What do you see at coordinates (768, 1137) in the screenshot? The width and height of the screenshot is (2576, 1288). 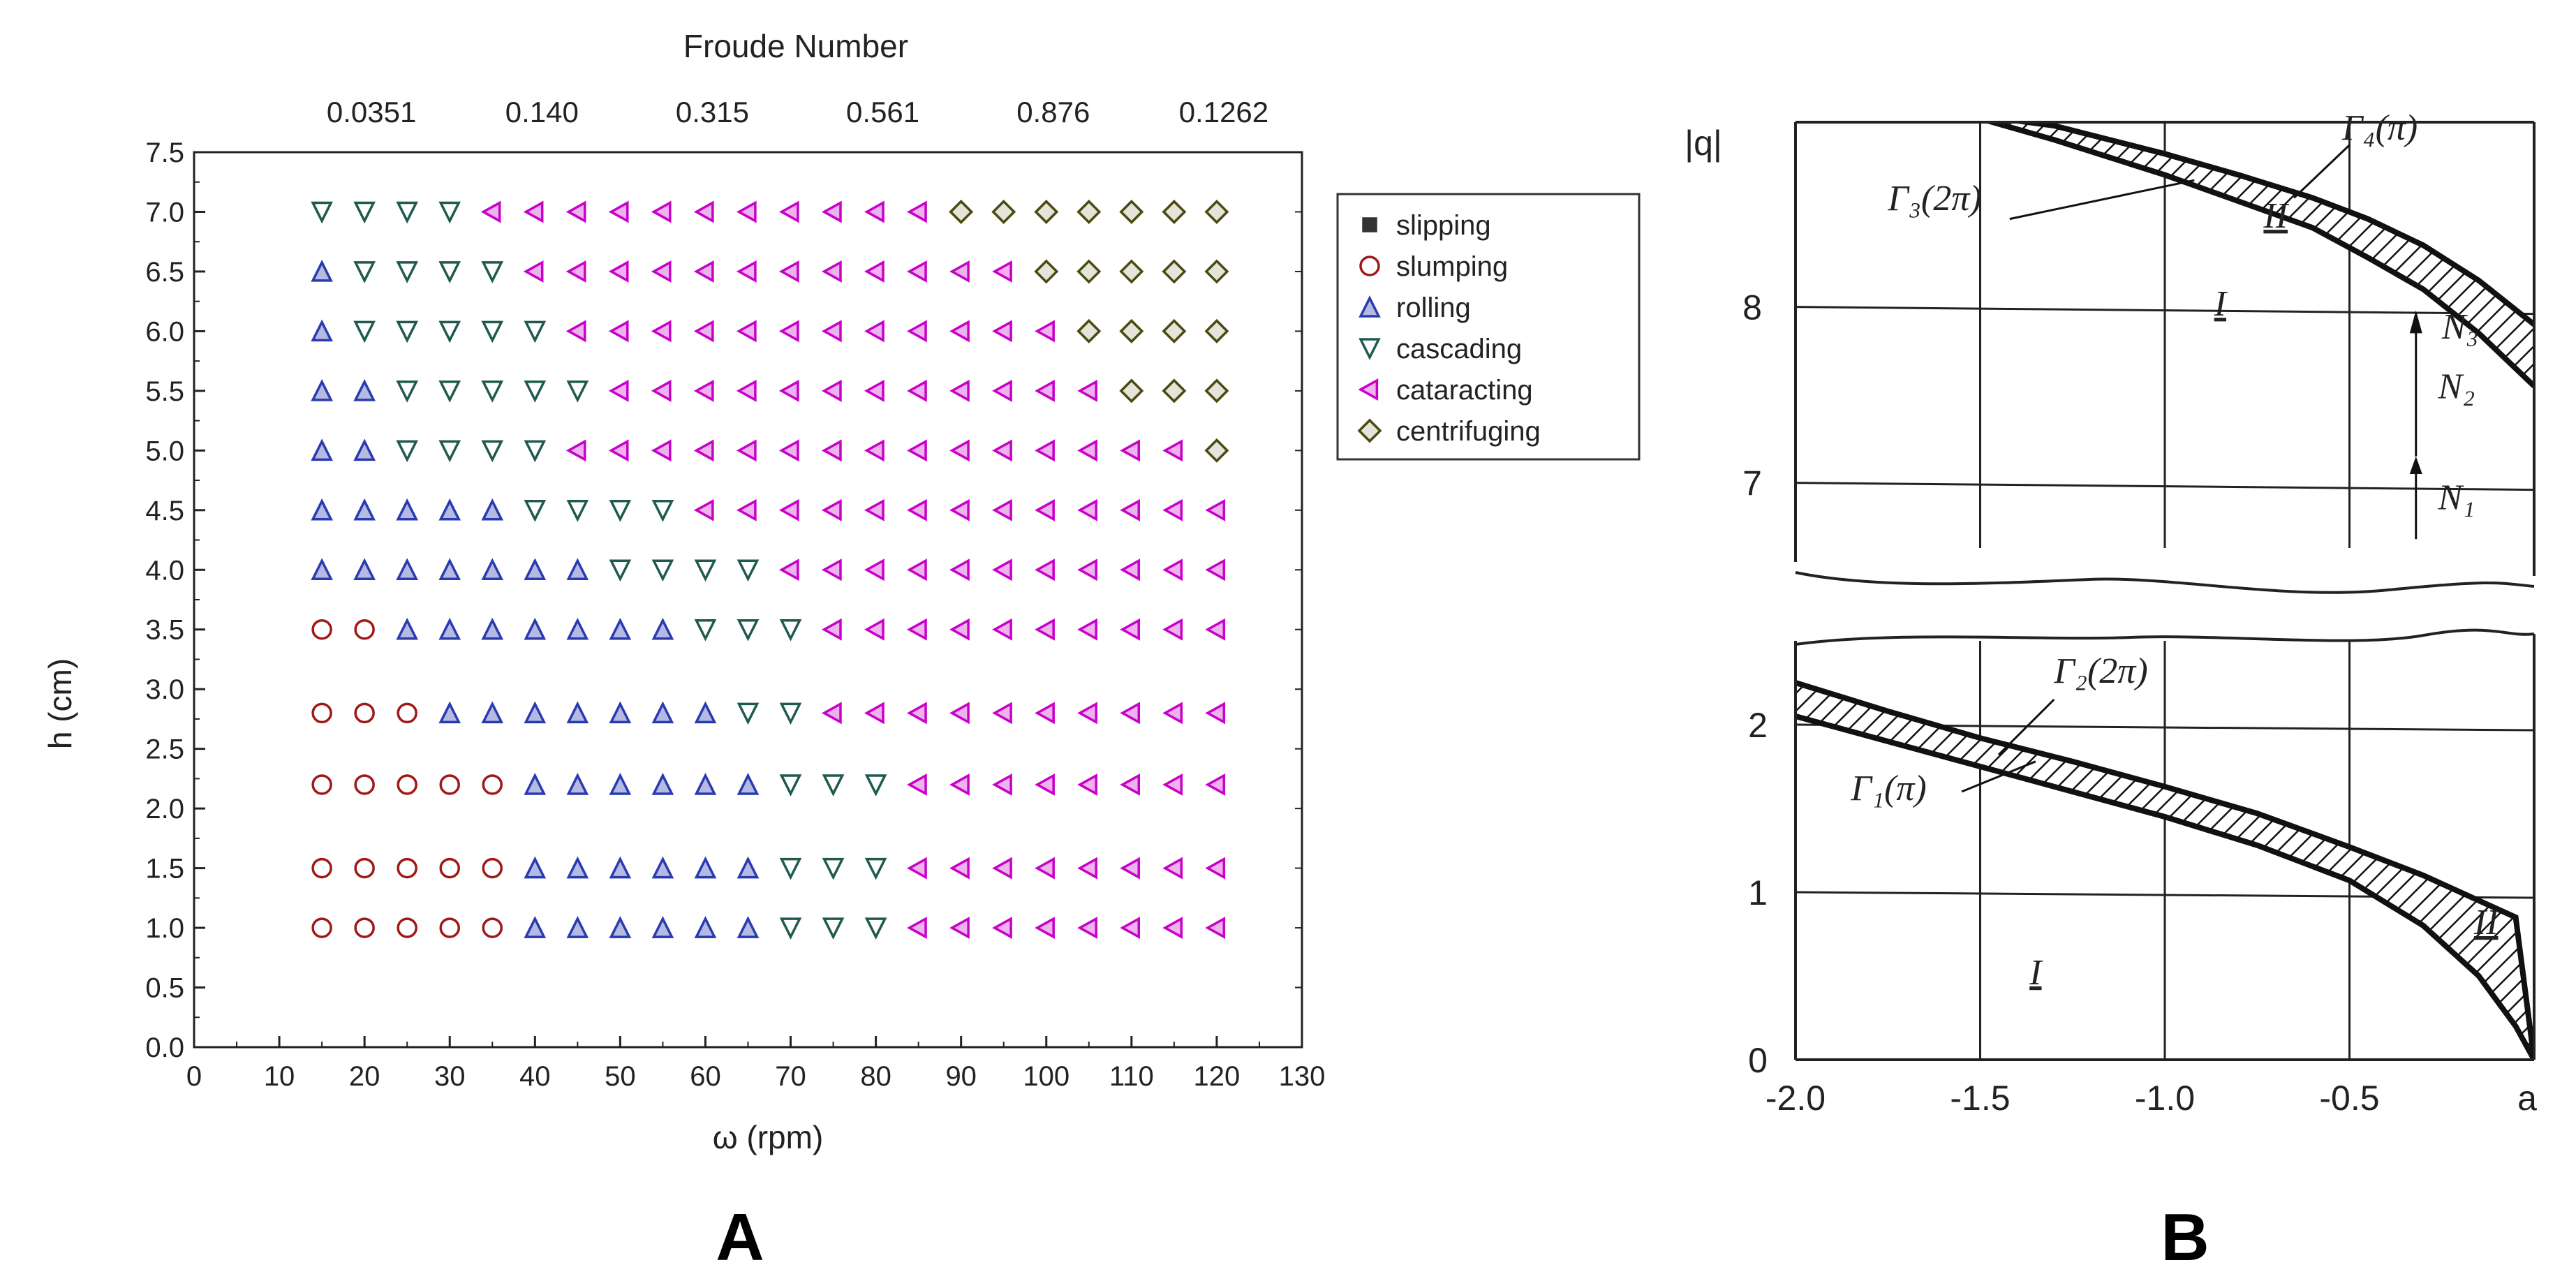 I see `x-axis-title-a: ω (rpm)` at bounding box center [768, 1137].